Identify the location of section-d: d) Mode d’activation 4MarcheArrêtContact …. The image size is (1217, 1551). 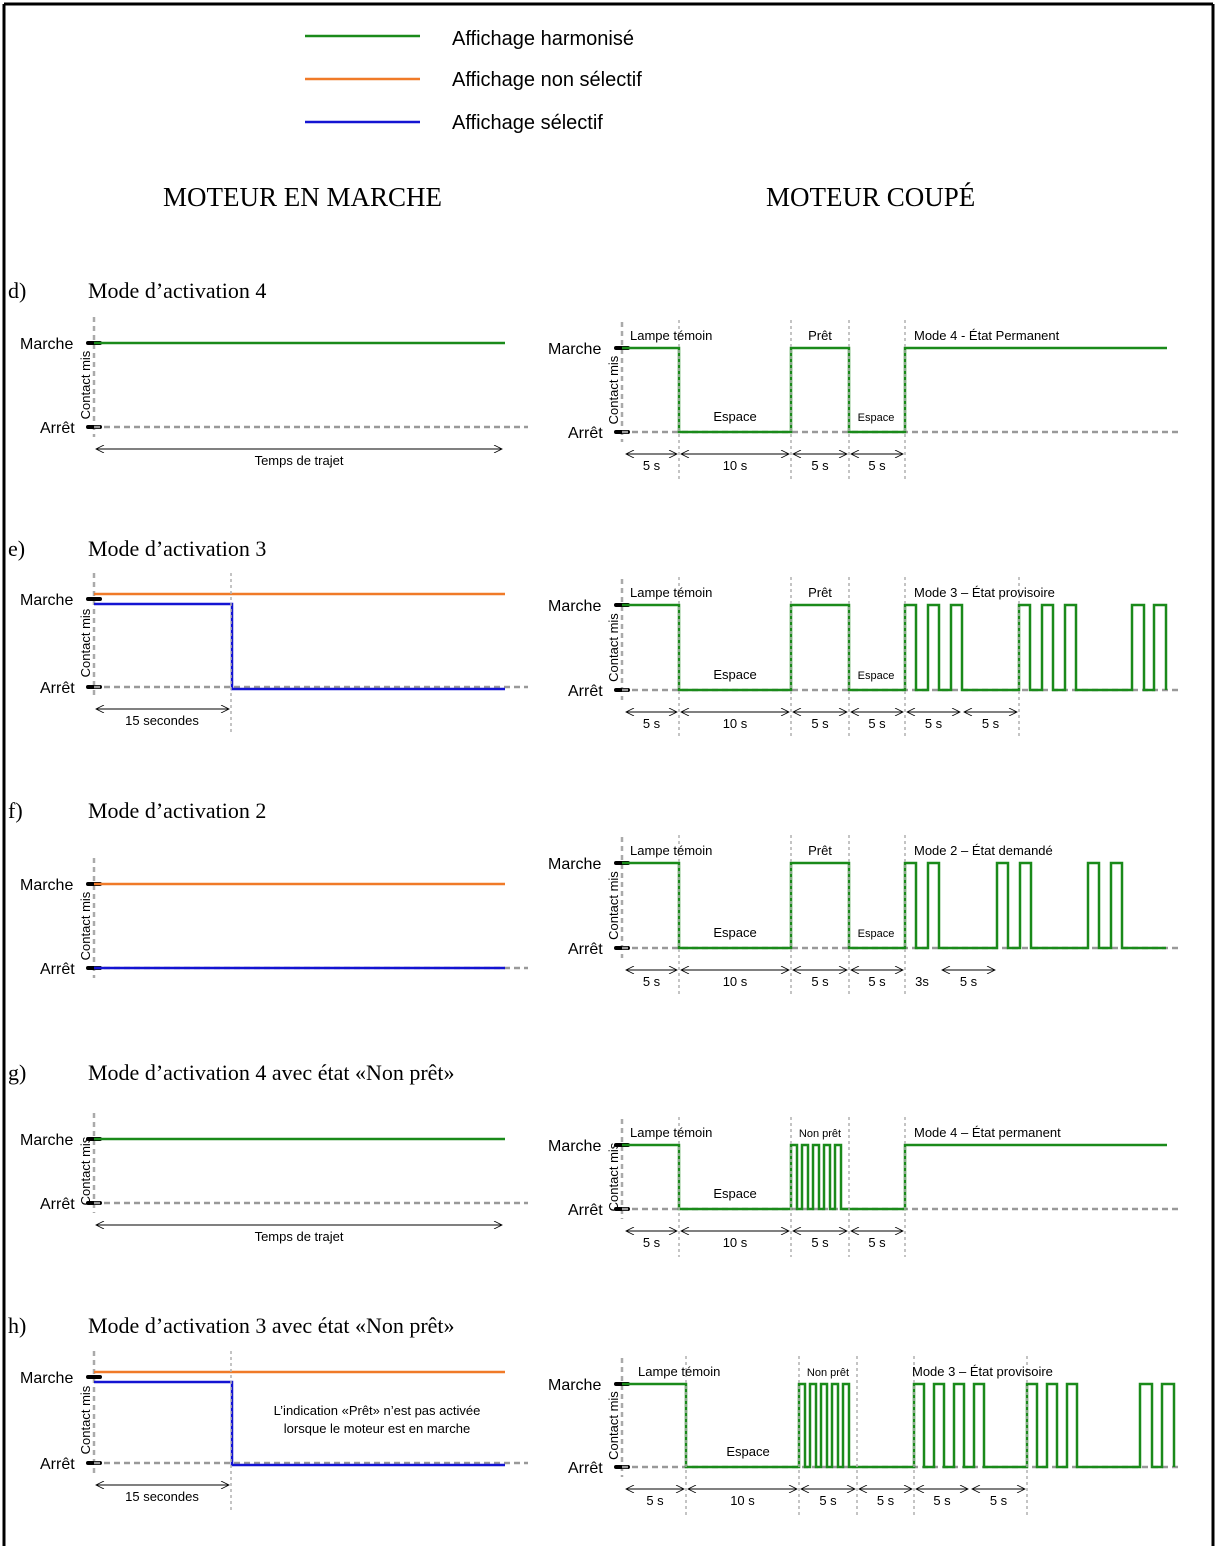
(594, 379).